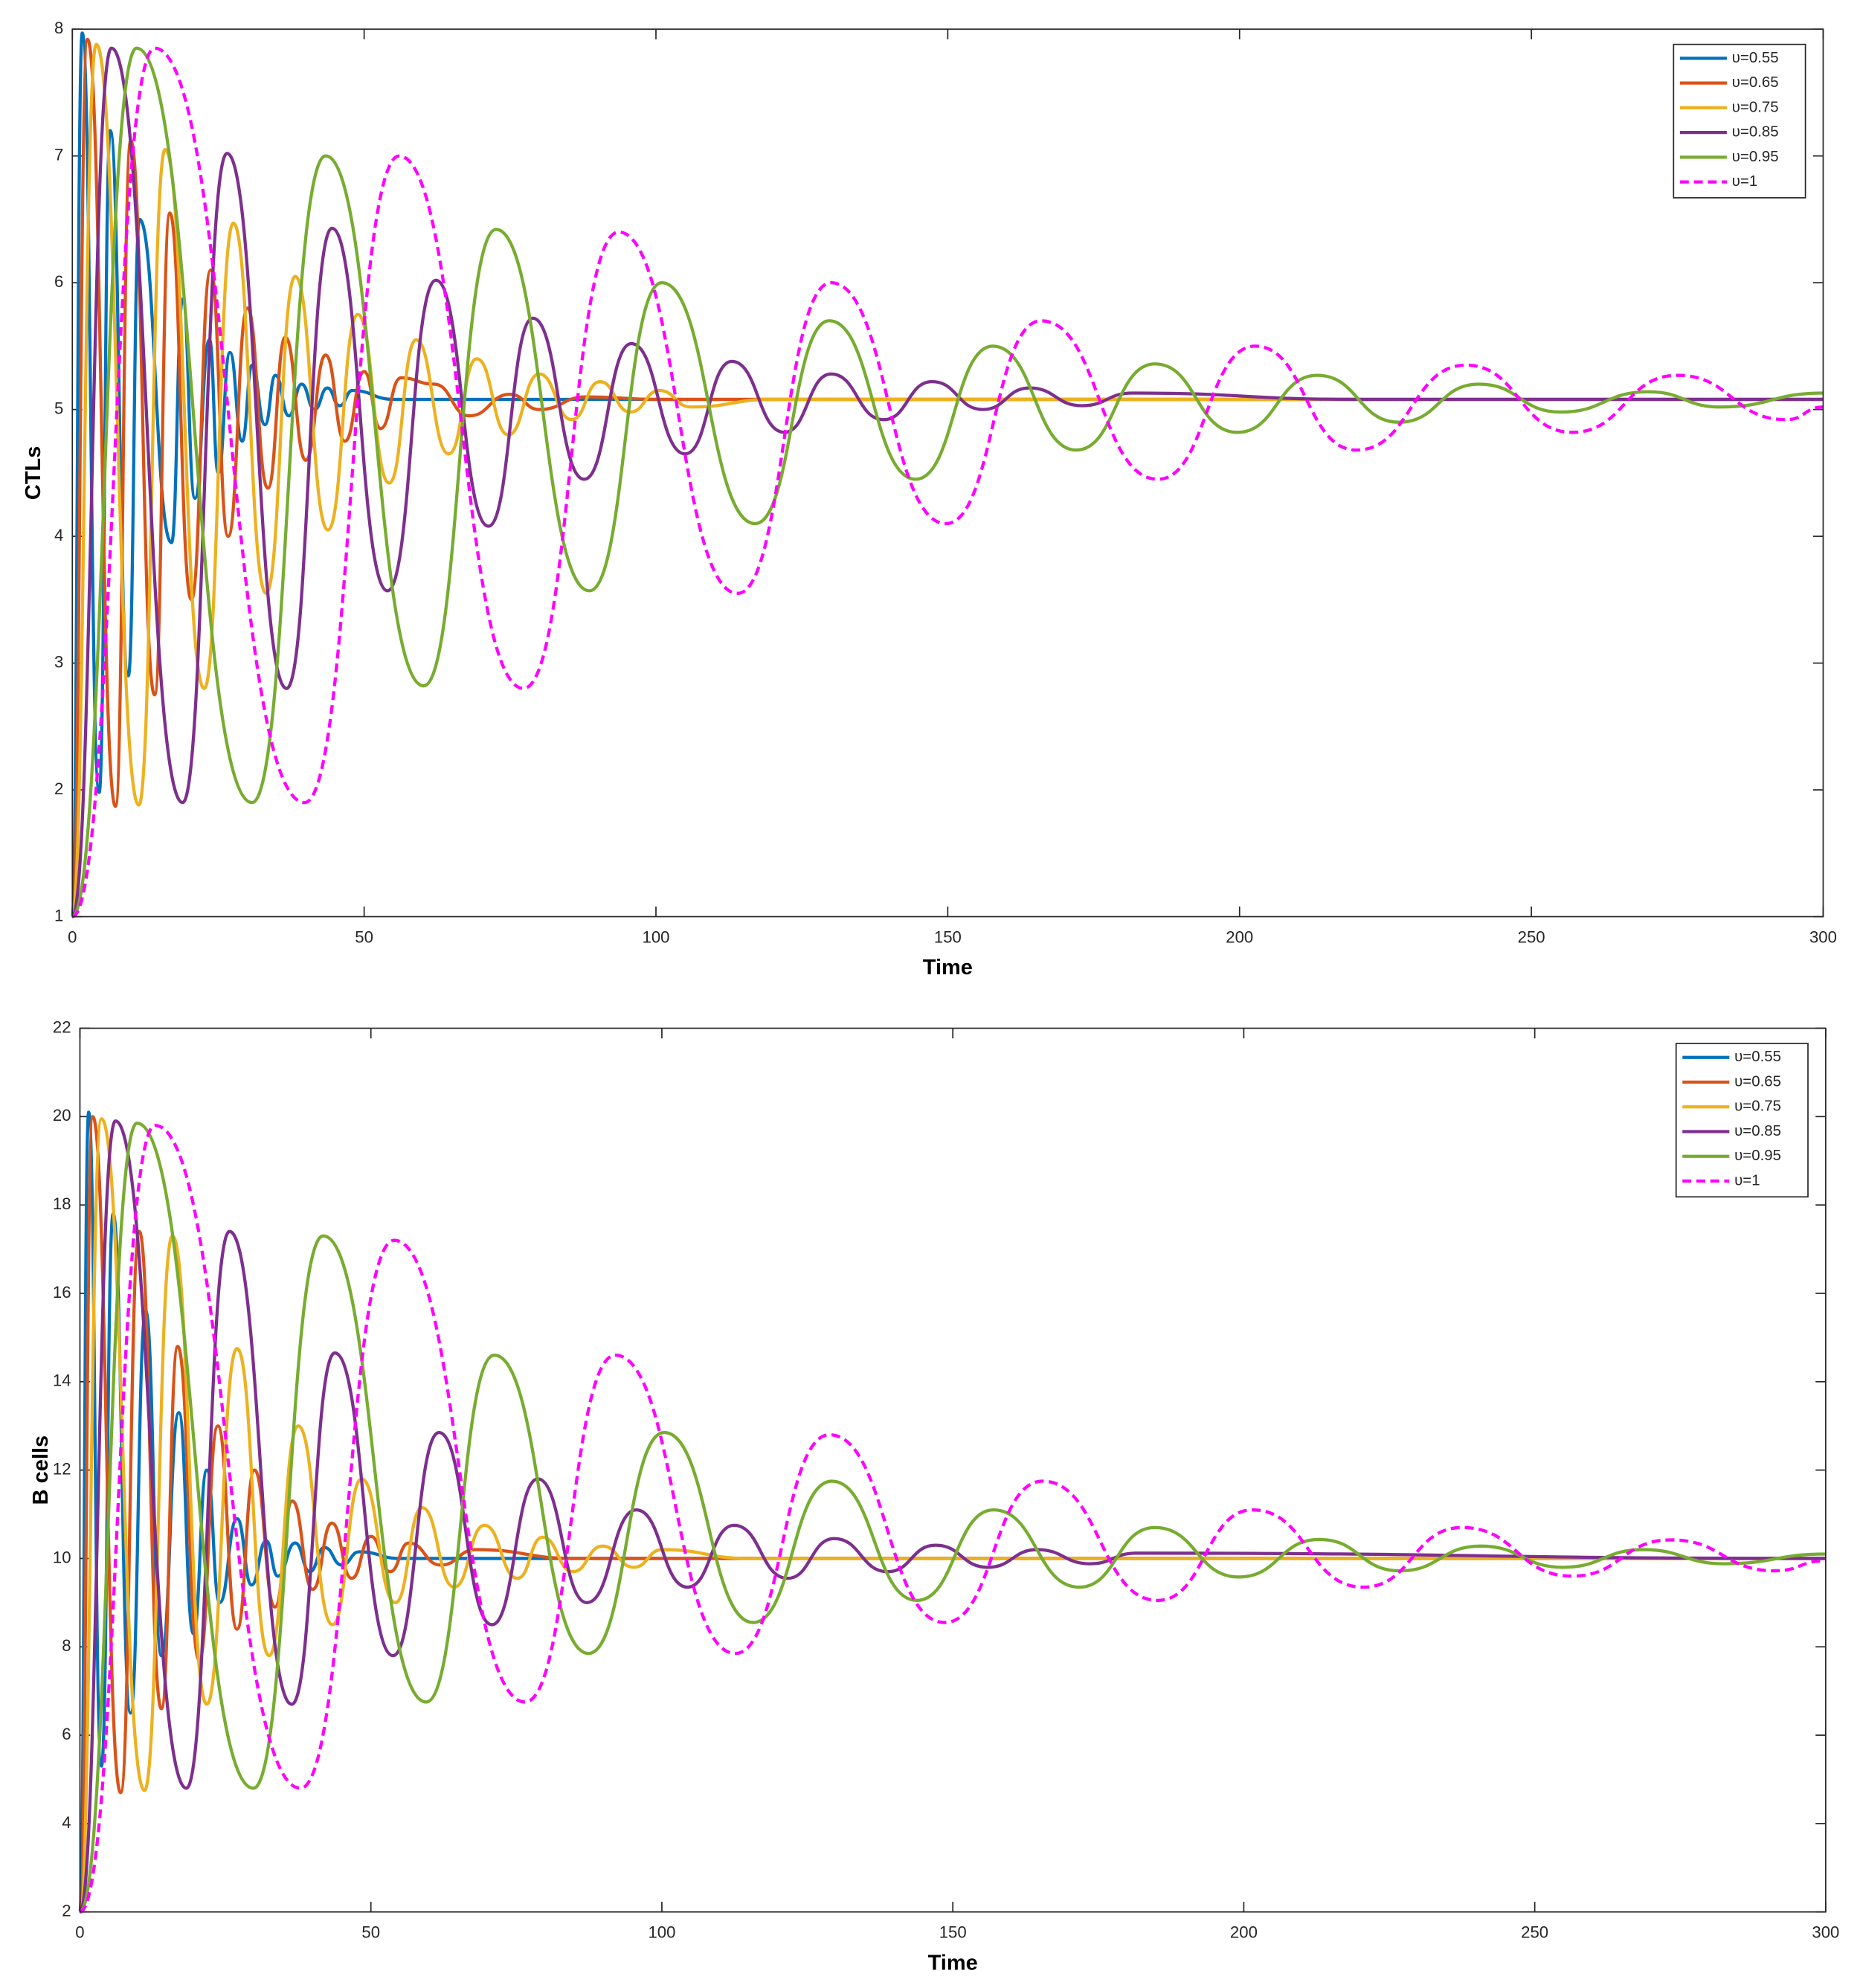  I want to click on y-tick-label: 3, so click(59, 661).